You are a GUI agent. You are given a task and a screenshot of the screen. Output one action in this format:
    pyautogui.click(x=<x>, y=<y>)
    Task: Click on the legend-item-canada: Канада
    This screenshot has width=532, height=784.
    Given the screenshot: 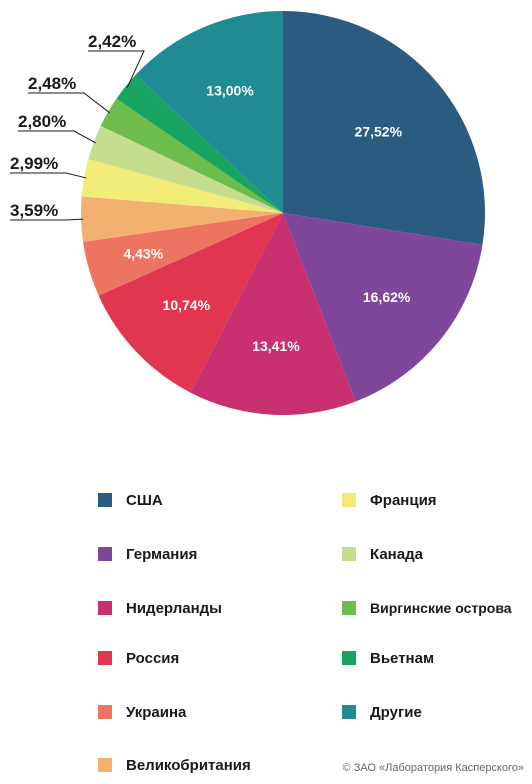 What is the action you would take?
    pyautogui.click(x=382, y=554)
    